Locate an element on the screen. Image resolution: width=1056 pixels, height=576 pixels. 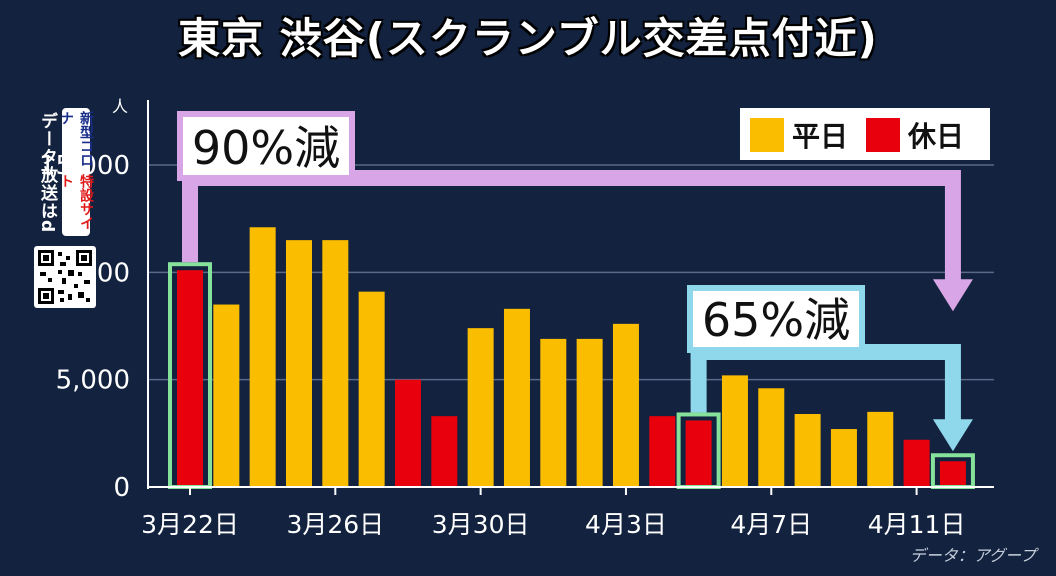
promo-panel: データ放送はd 新型コロナ特設サイト is located at coordinates (66, 208).